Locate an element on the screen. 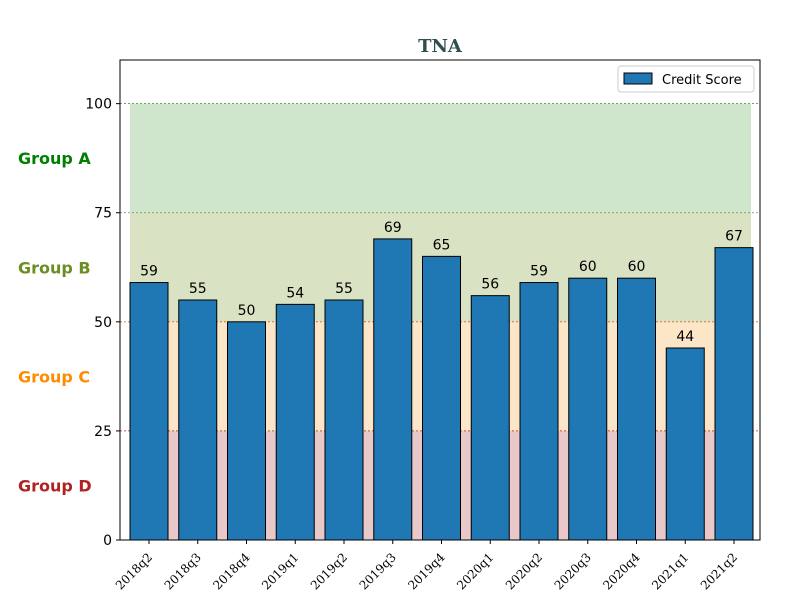  bar-2020q2 is located at coordinates (539, 411).